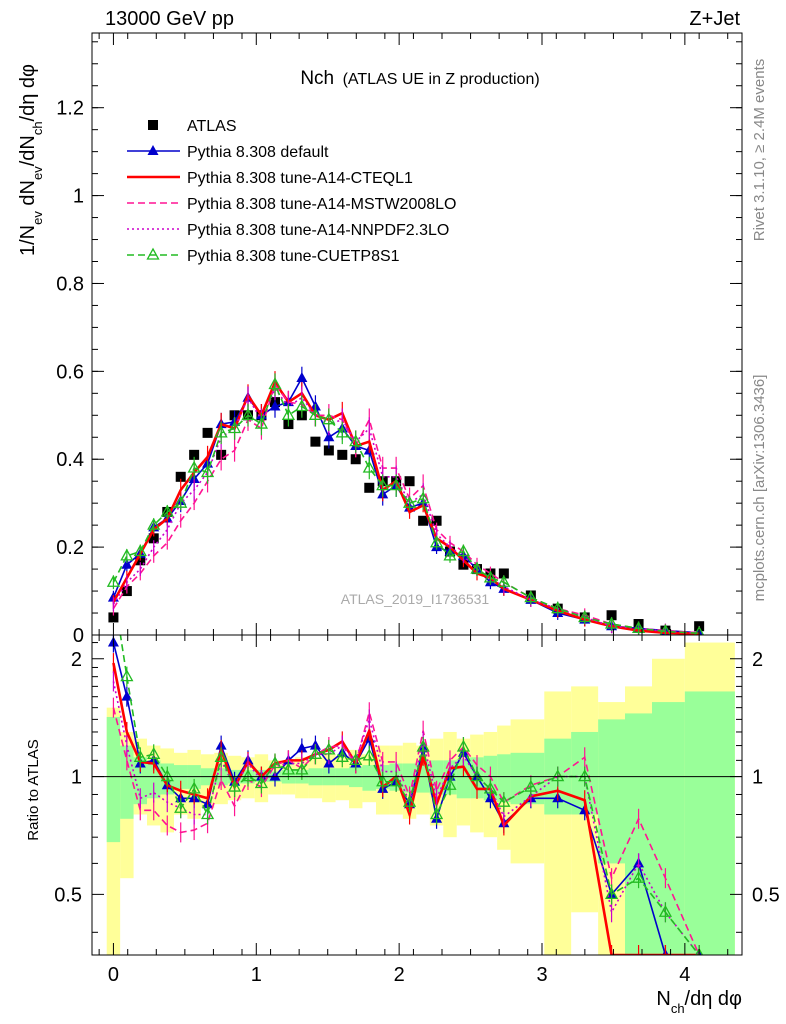 Image resolution: width=786 pixels, height=1024 pixels. I want to click on legend-label: Pythia 8.308 tune-A14-MSTW2008LO, so click(321, 204).